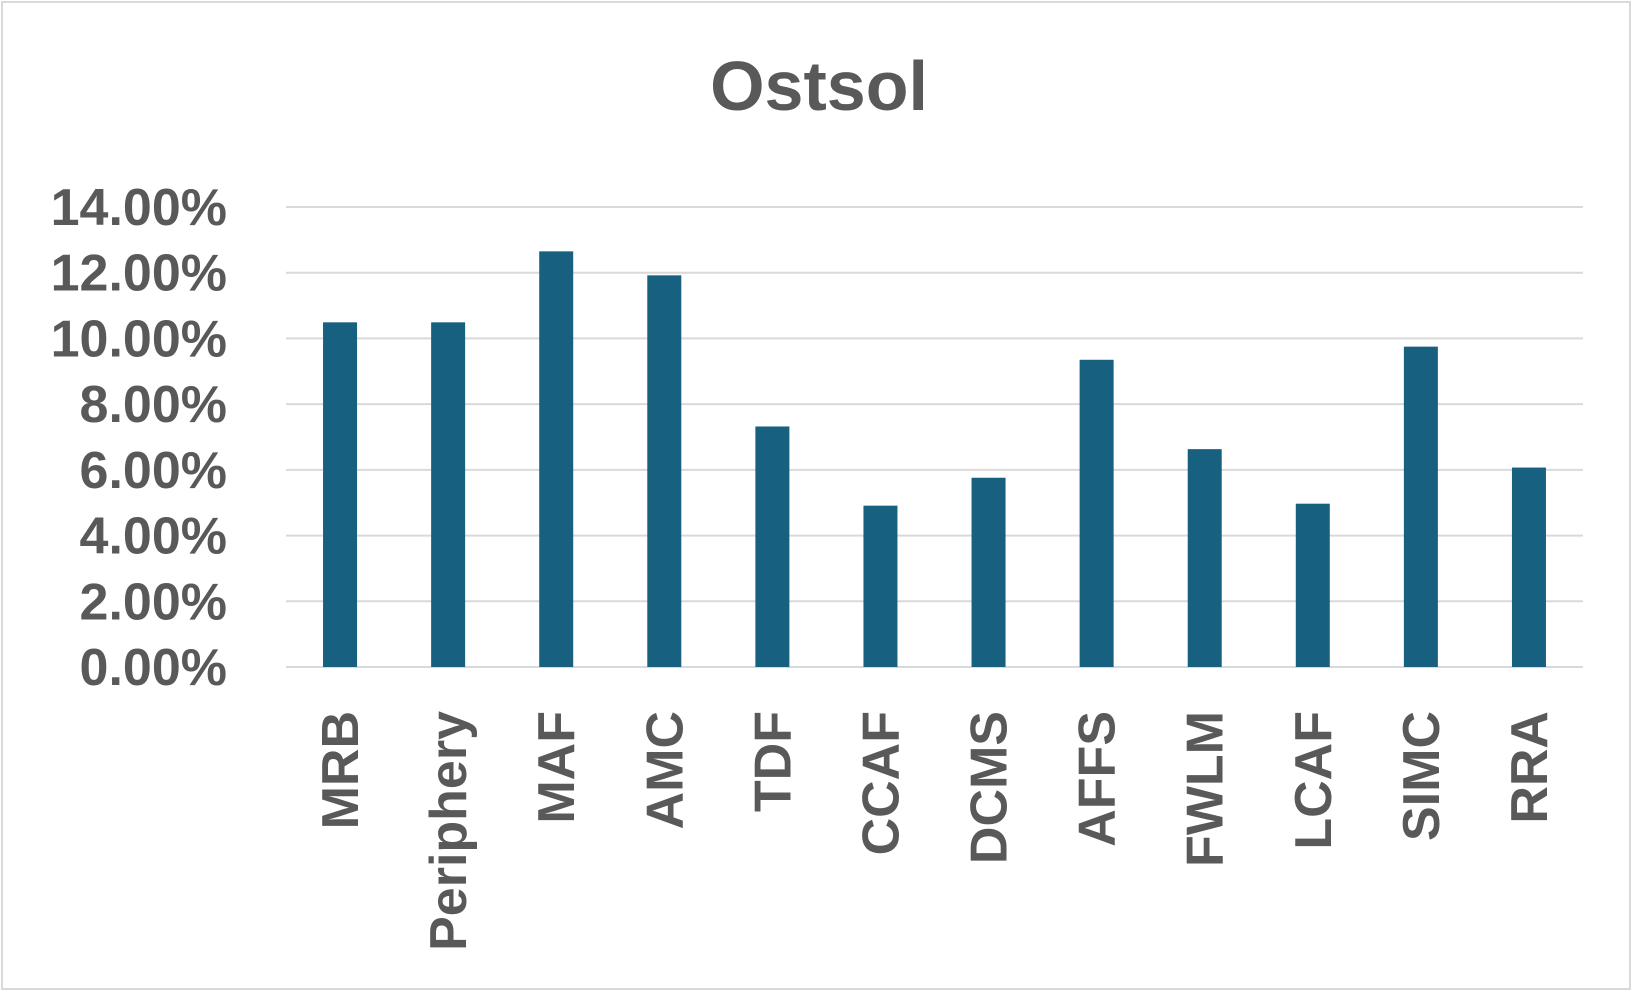  Describe the element at coordinates (449, 831) in the screenshot. I see `x-tick-label: Periphery` at that location.